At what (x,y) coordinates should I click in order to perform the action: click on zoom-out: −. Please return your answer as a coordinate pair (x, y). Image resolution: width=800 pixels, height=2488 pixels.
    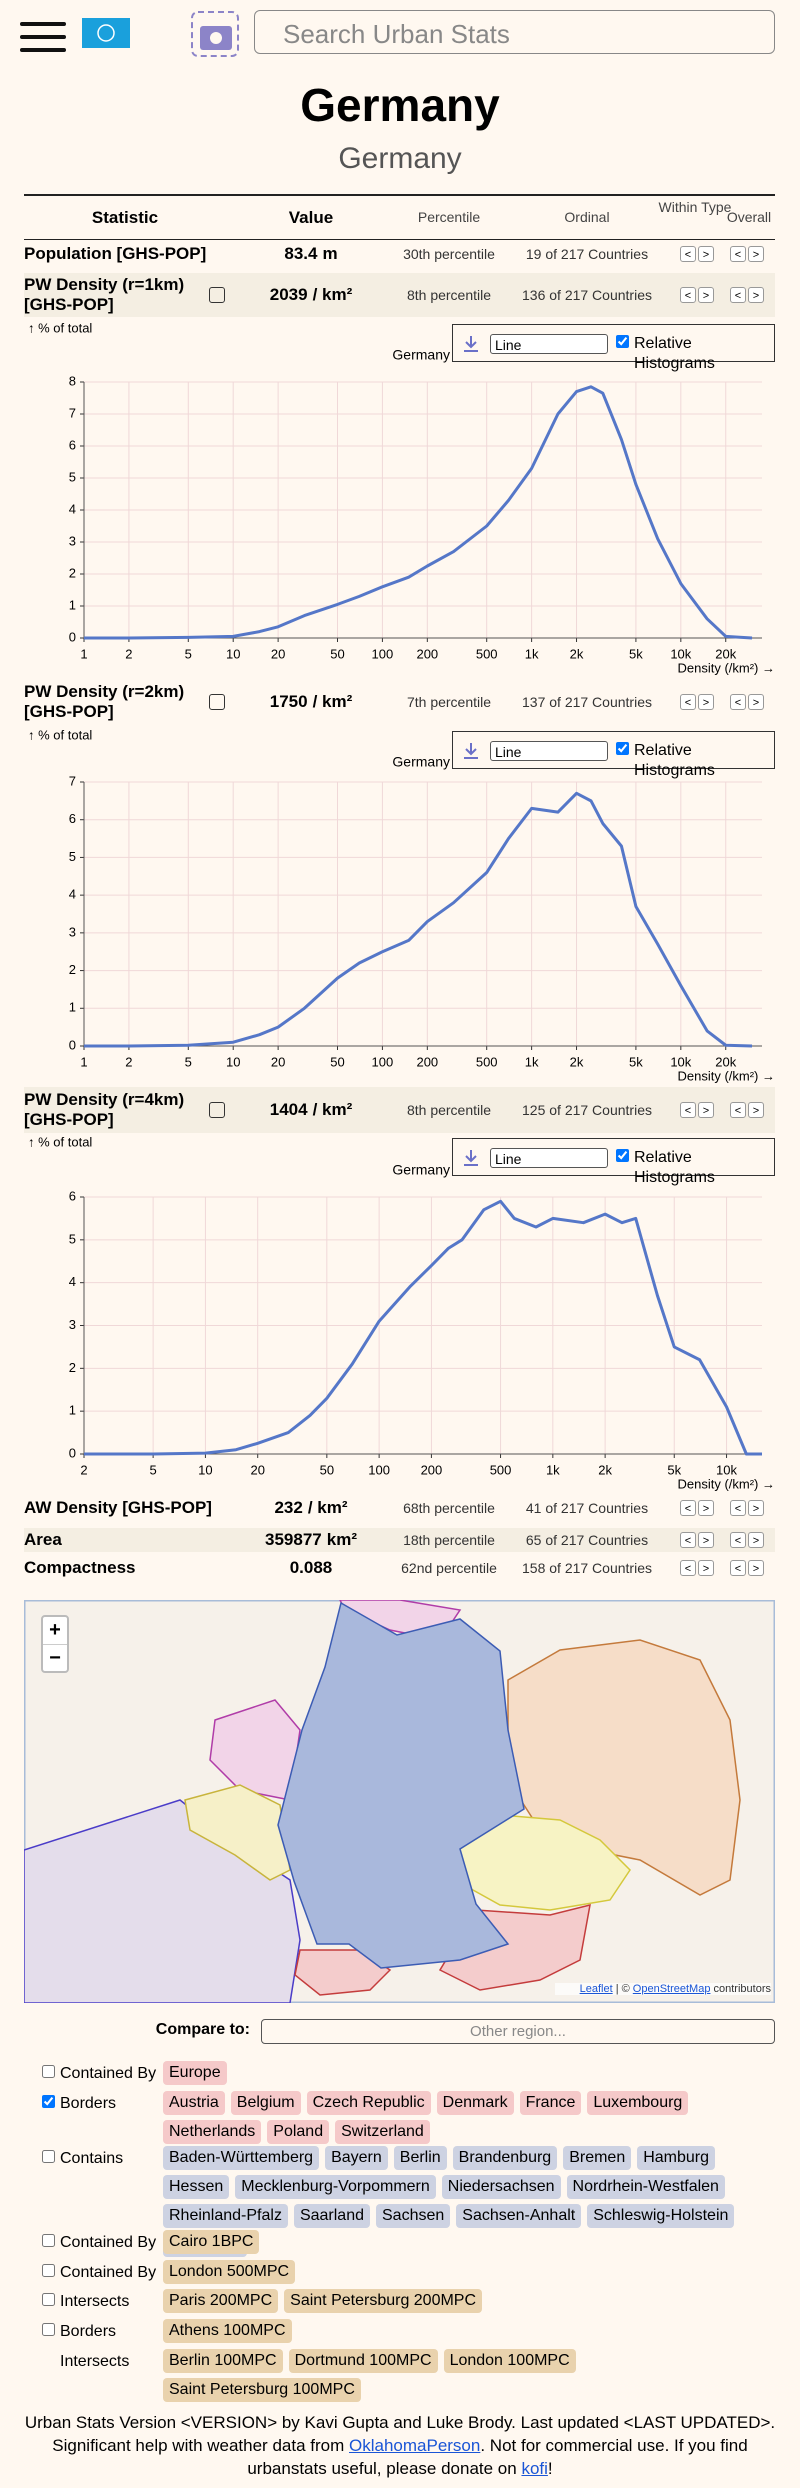
    Looking at the image, I should click on (55, 1658).